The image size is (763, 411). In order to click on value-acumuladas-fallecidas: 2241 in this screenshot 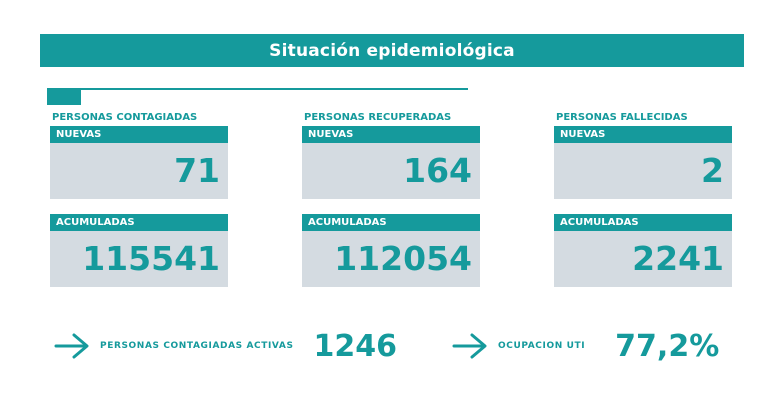, I will do `click(678, 258)`.